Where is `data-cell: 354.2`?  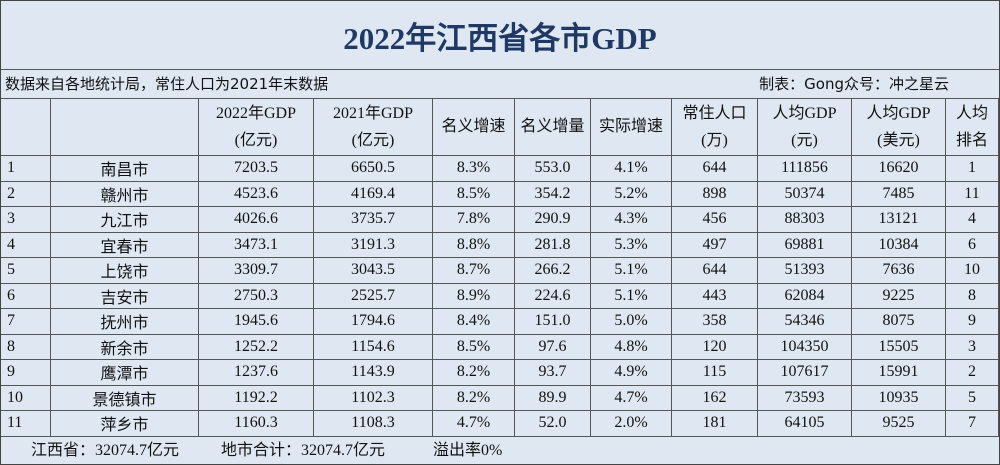
data-cell: 354.2 is located at coordinates (553, 194).